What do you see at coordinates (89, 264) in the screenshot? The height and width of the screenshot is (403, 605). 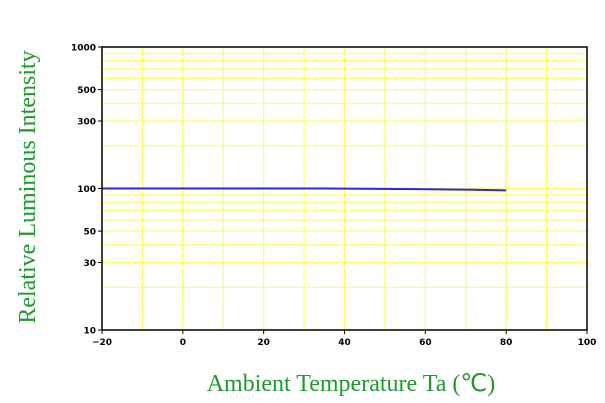 I see `y-tick-label: 30` at bounding box center [89, 264].